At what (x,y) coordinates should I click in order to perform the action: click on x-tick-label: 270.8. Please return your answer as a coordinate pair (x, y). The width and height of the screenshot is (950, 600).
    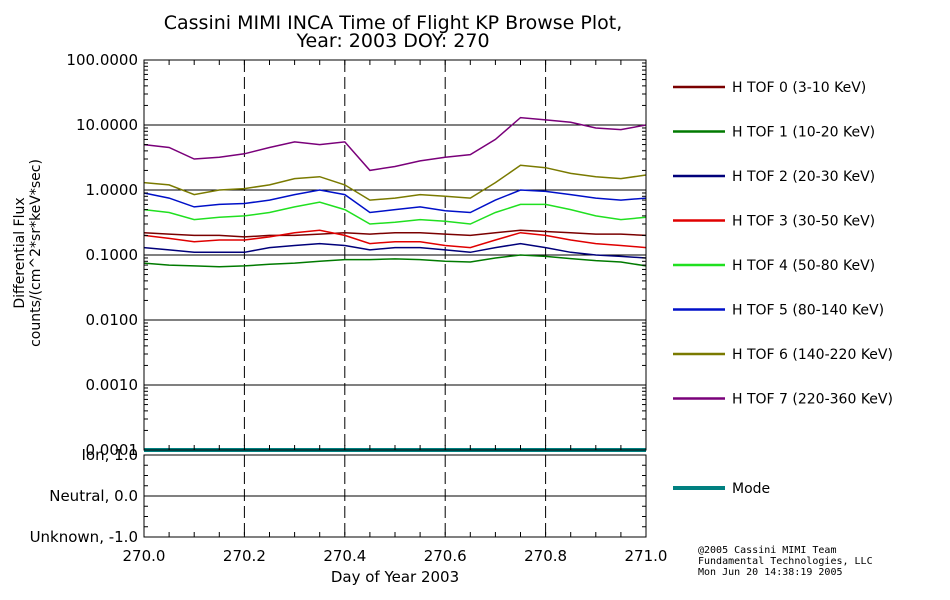
    Looking at the image, I should click on (545, 556).